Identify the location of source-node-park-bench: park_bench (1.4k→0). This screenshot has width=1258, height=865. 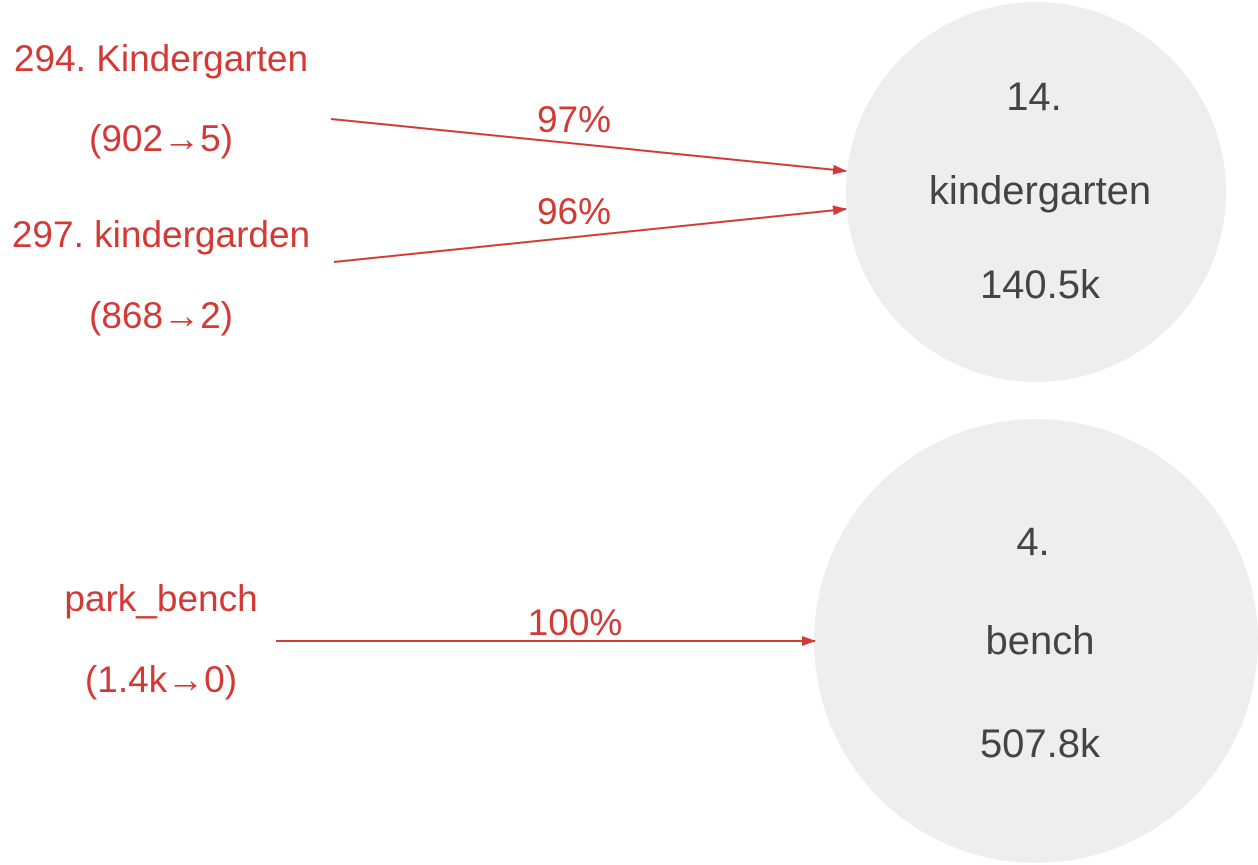
(160, 639).